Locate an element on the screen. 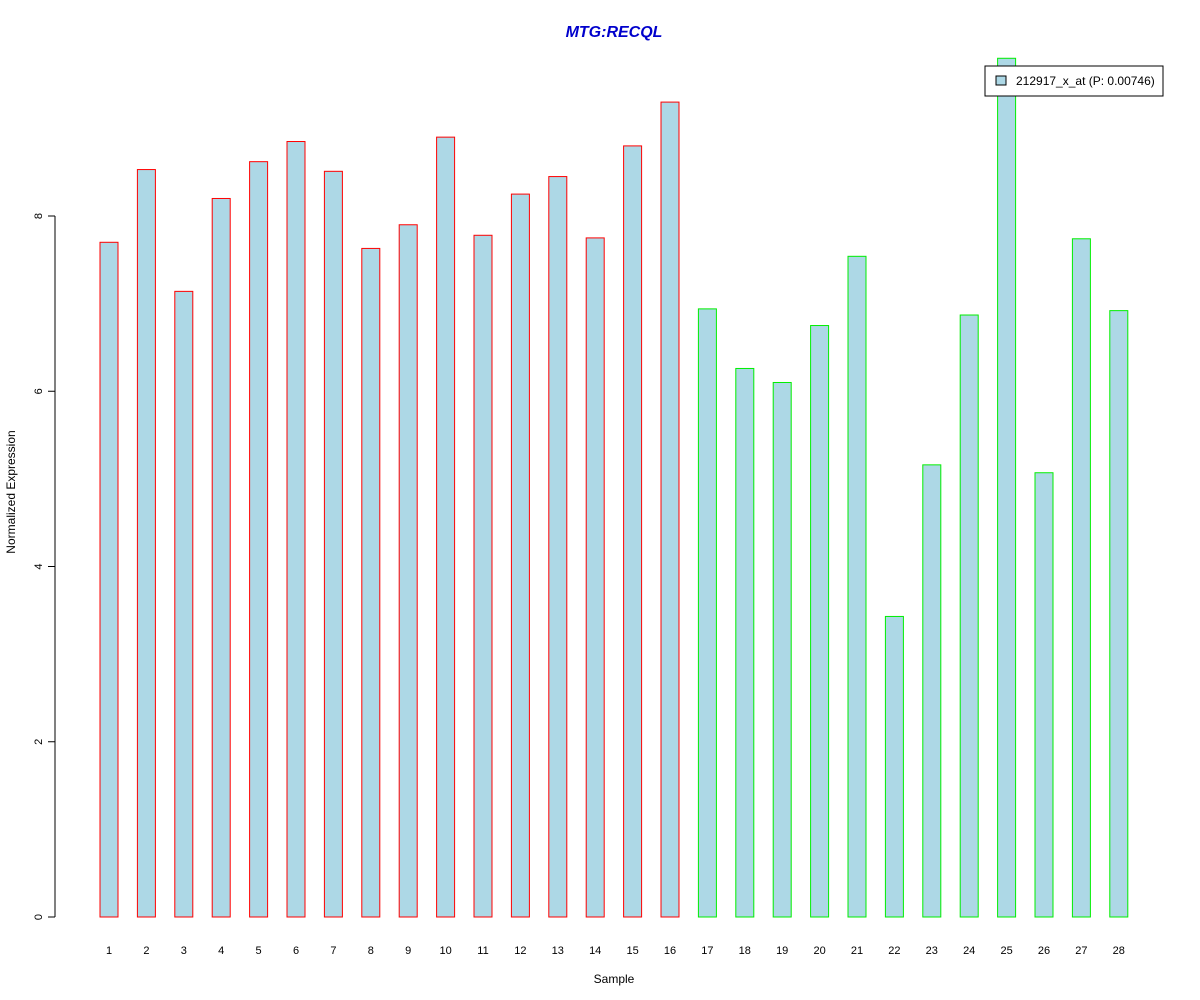 The image size is (1200, 1000). x-tick-label: 10 is located at coordinates (445, 951).